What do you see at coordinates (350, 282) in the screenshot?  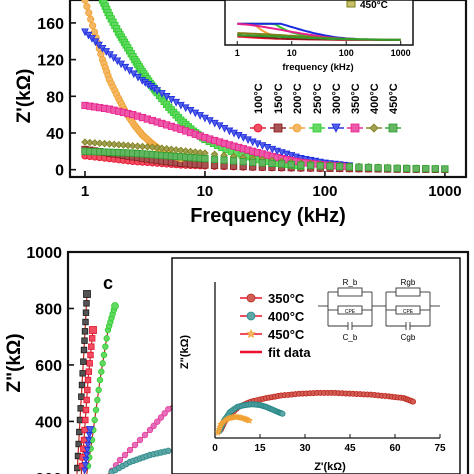 I see `circuit-label-r1: R_b` at bounding box center [350, 282].